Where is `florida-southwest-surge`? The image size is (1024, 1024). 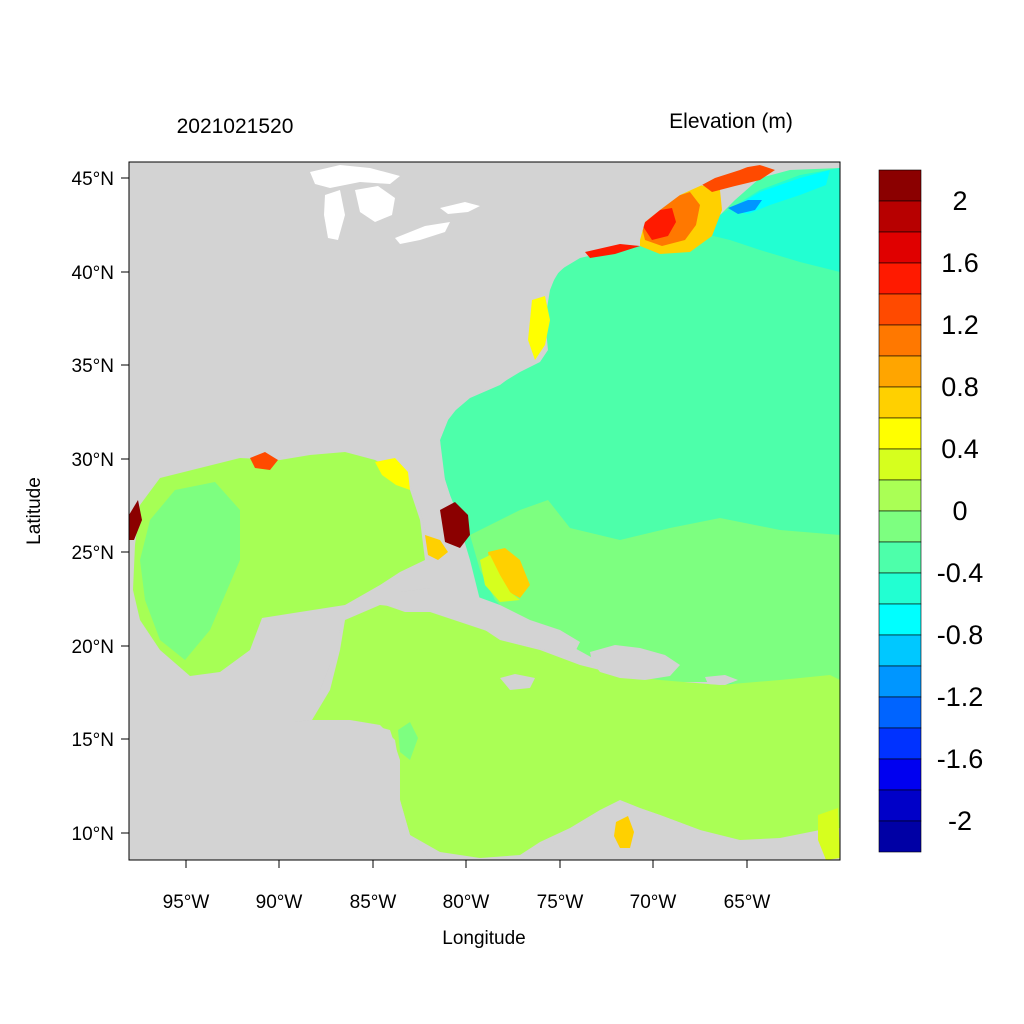
florida-southwest-surge is located at coordinates (436, 547).